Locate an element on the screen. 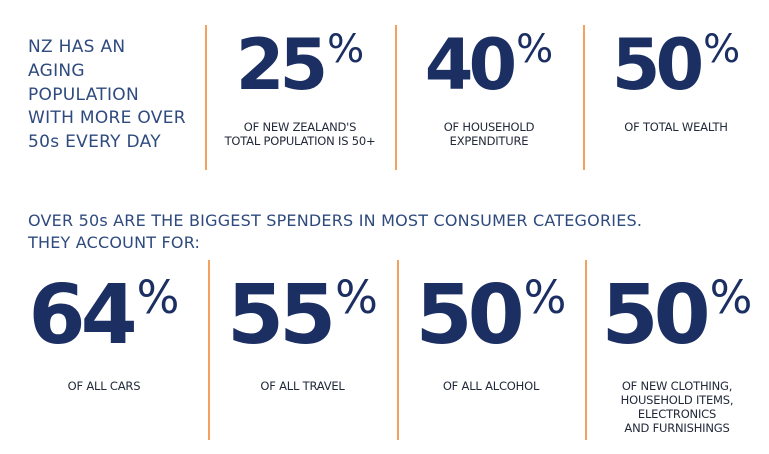 The height and width of the screenshot is (454, 769). caption-line: OF TOTAL WEALTH is located at coordinates (676, 127).